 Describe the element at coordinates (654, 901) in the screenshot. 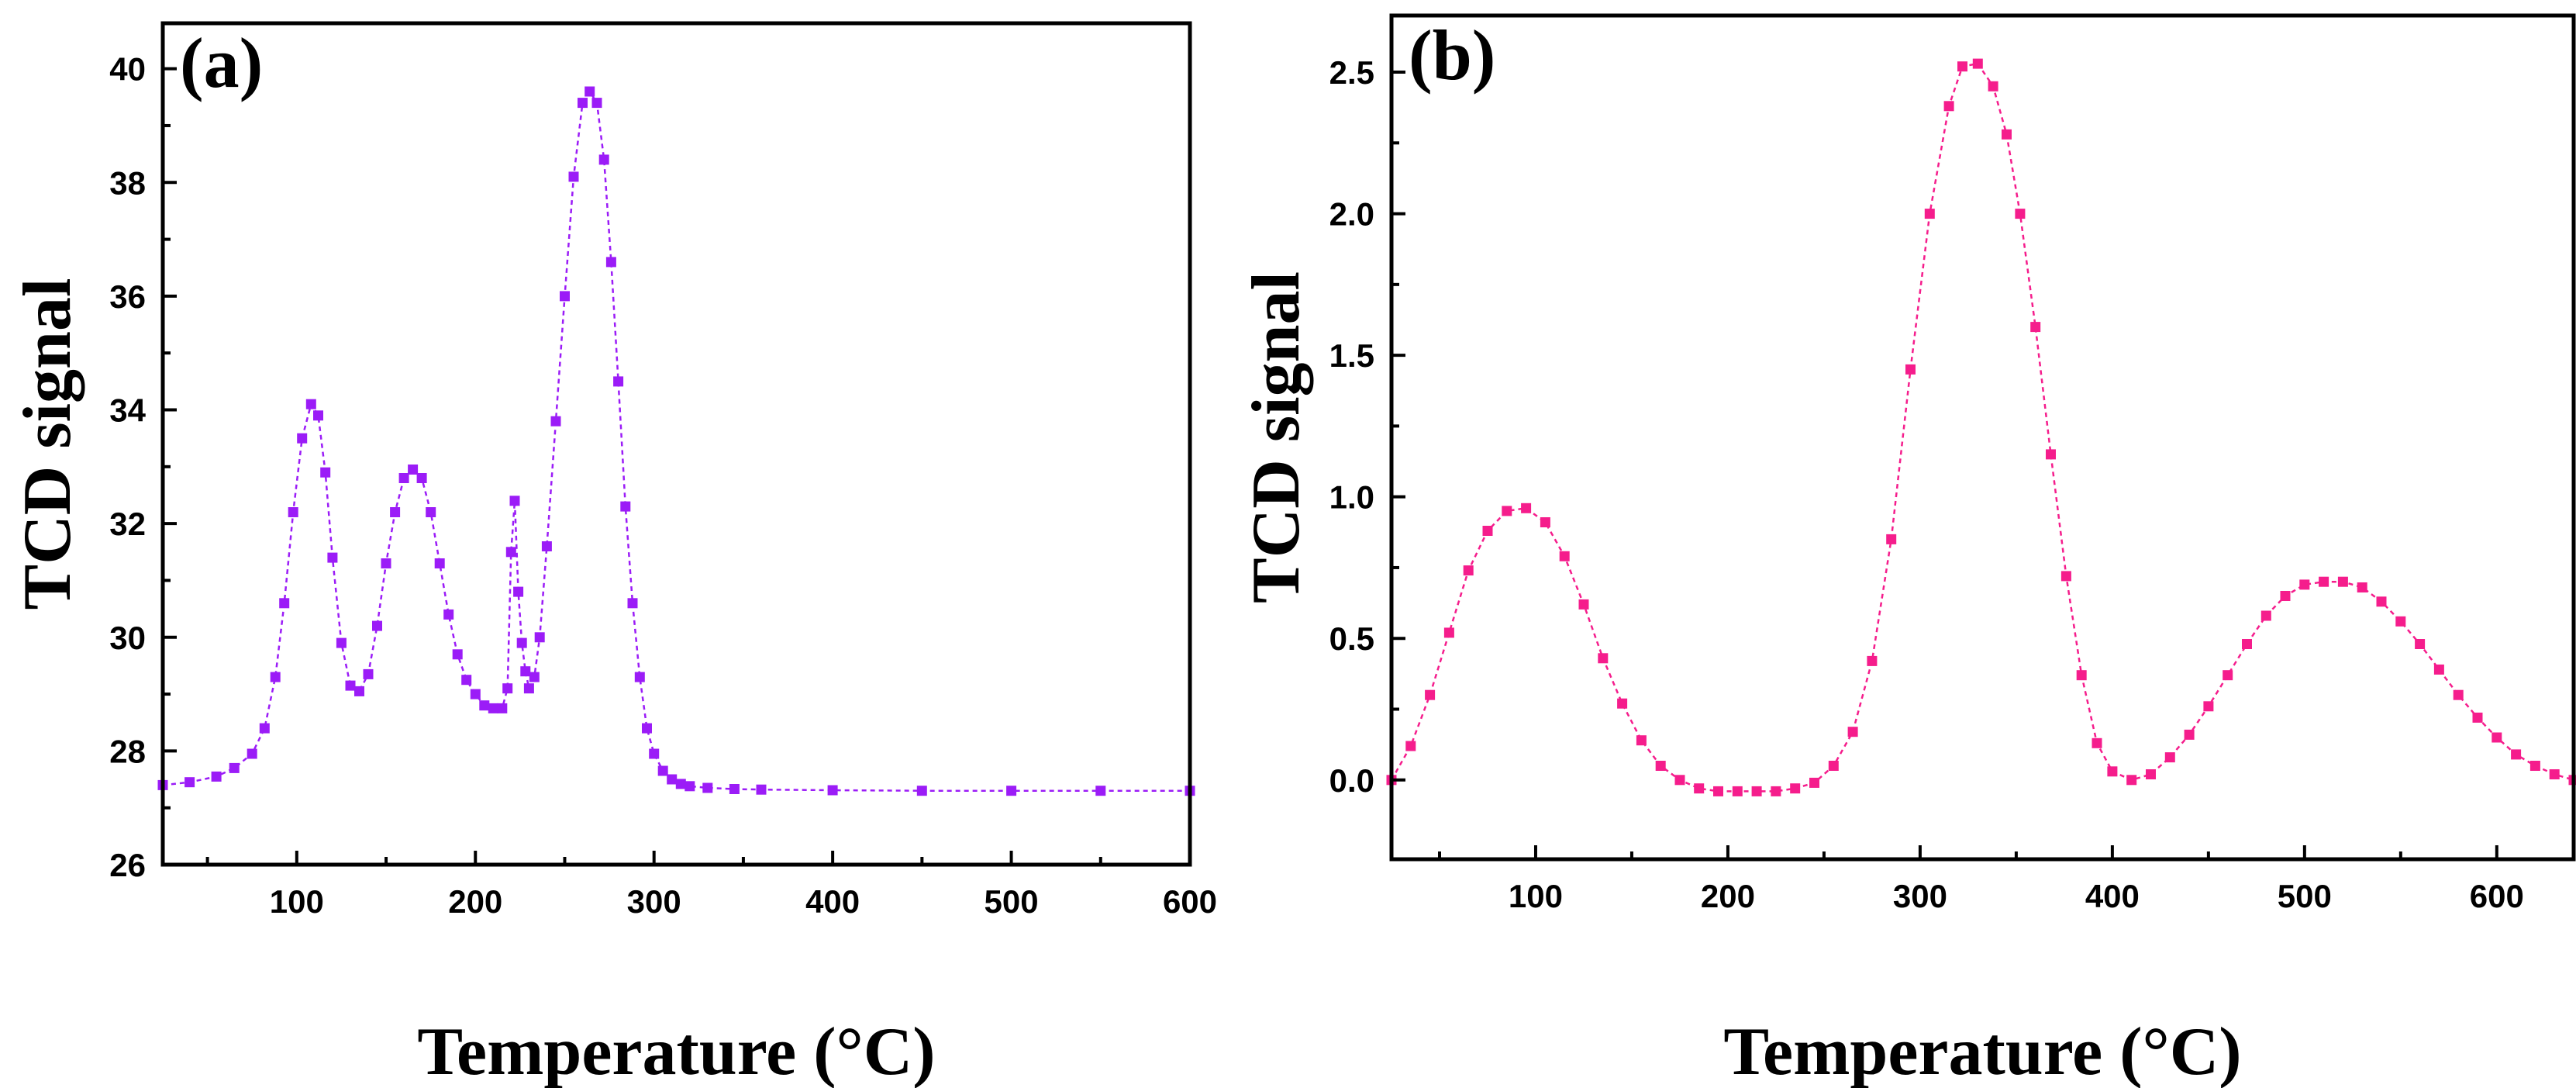

I see `panel-a-x-tick-label: 300` at that location.